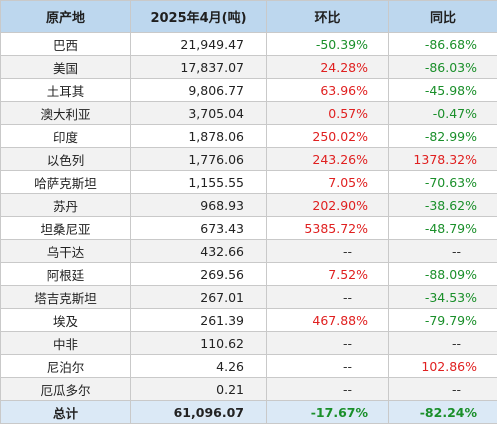  I want to click on volume-cell: 4.26, so click(198, 366).